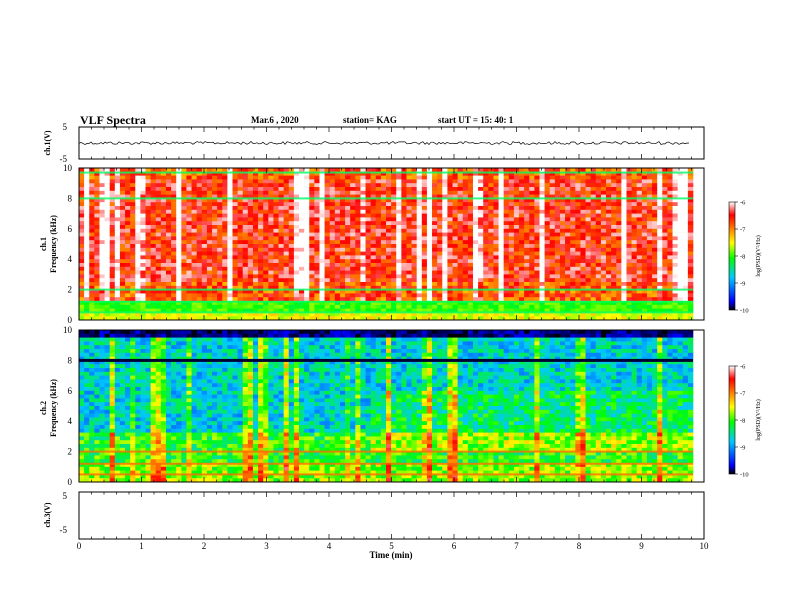 This screenshot has height=612, width=792. Describe the element at coordinates (391, 546) in the screenshot. I see `x-tick-label: 5` at that location.